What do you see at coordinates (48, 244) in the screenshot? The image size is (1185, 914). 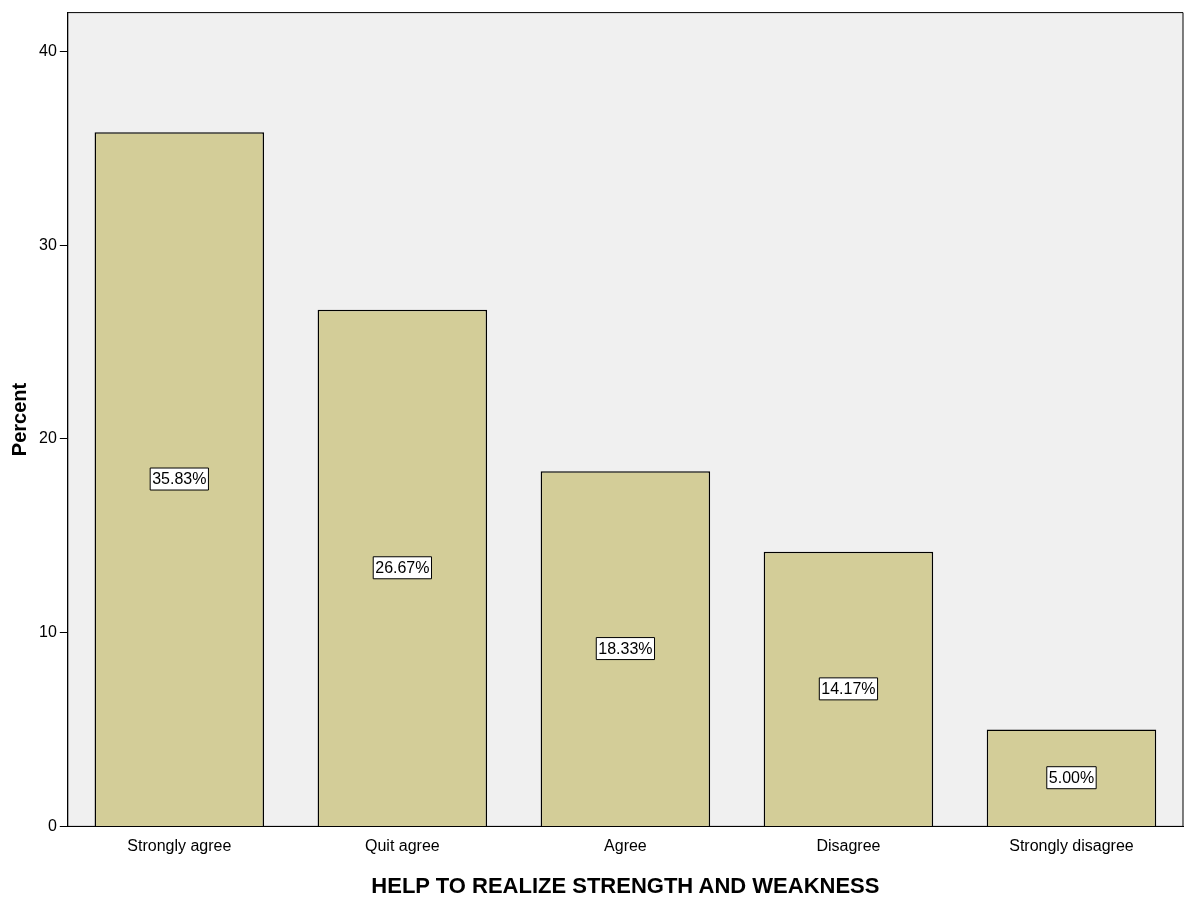 I see `y-tick-label: 30` at bounding box center [48, 244].